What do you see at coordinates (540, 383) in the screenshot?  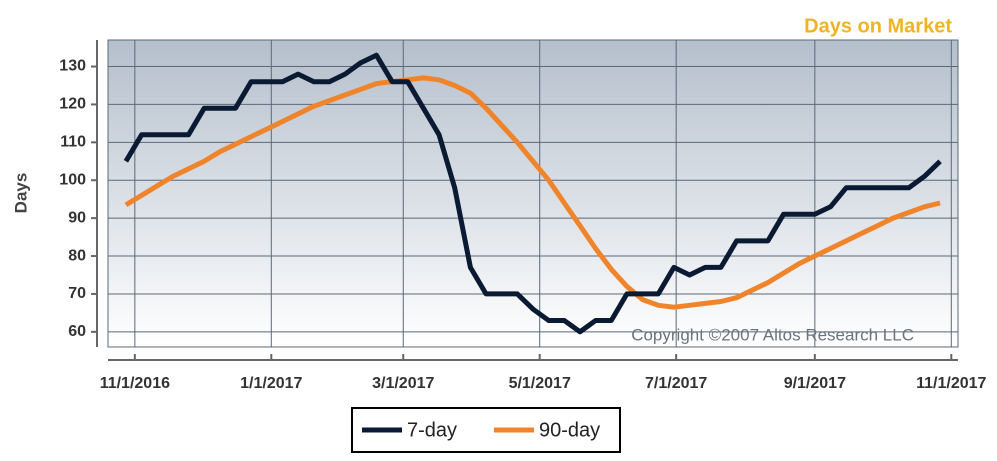 I see `x-tick-label: 5/1/2017` at bounding box center [540, 383].